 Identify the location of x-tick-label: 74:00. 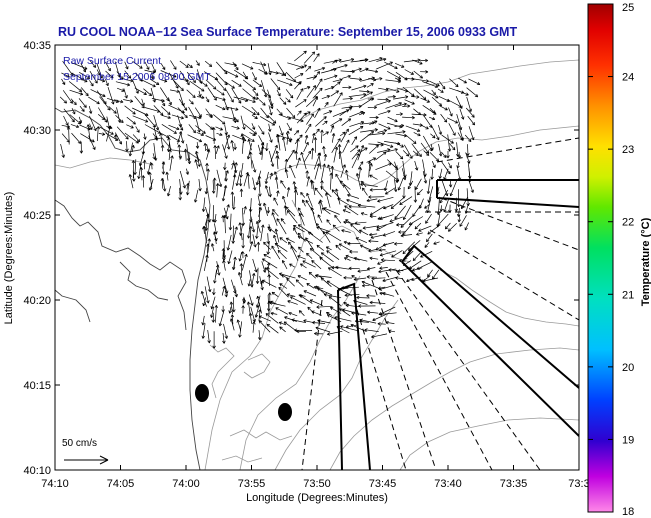
(186, 484).